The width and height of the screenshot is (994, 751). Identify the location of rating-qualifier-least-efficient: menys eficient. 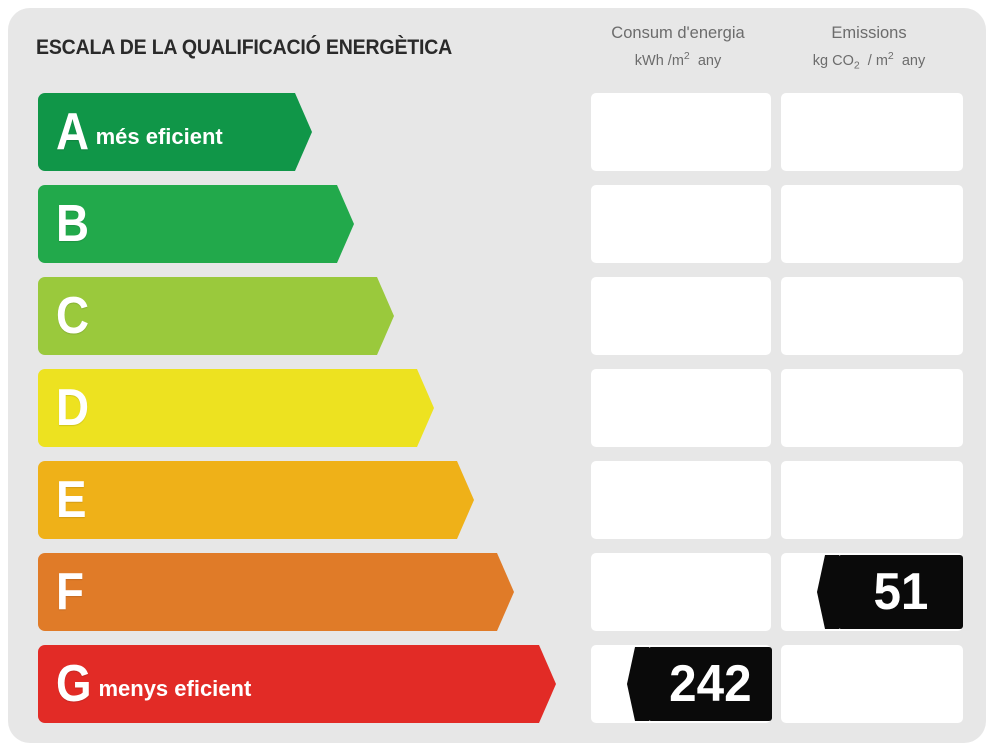
(175, 688).